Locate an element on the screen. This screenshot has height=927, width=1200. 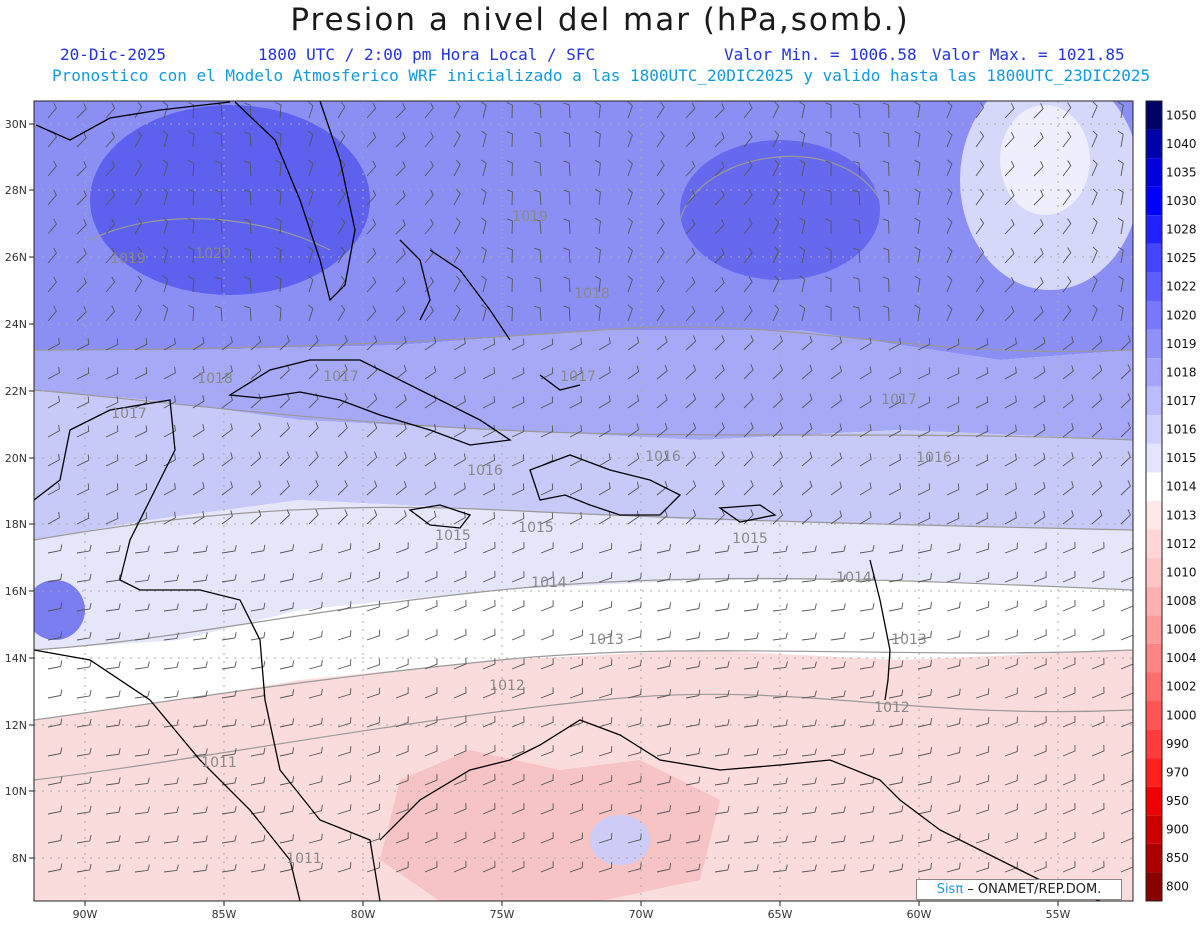
lat-tick-label: 30N is located at coordinates (16, 124).